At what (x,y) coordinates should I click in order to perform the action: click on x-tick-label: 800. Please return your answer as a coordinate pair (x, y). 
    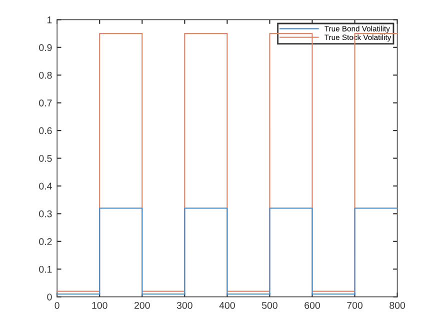
    Looking at the image, I should click on (398, 305).